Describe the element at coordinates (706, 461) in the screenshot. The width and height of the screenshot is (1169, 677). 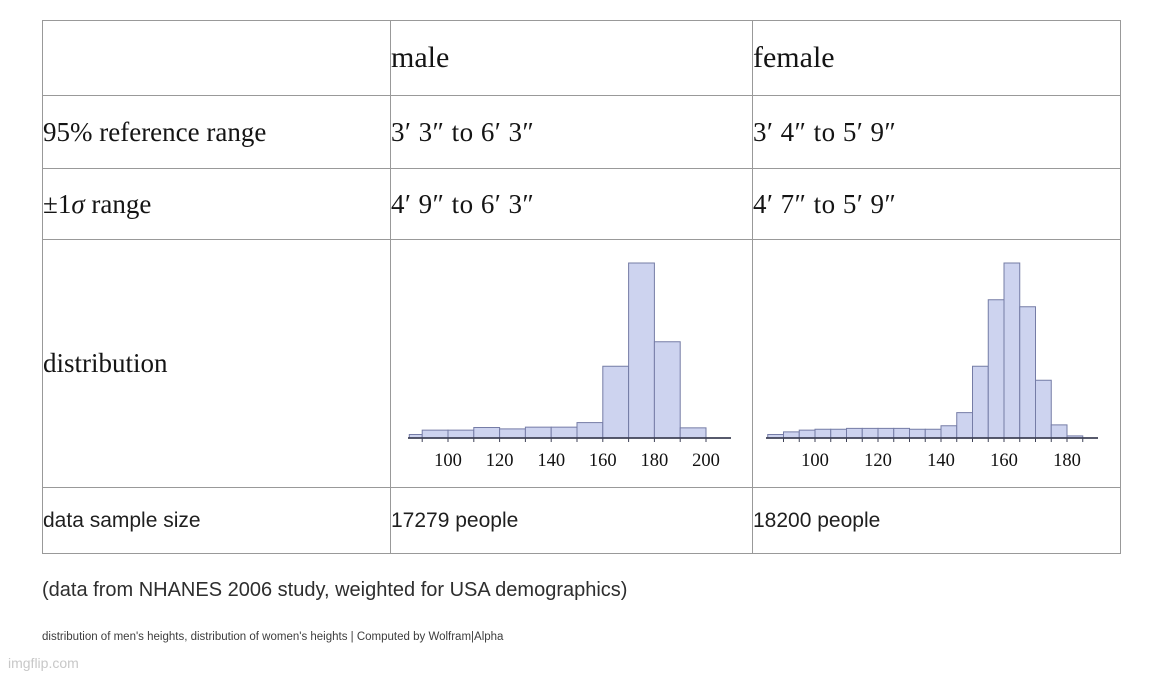
I see `svg-text: 200` at that location.